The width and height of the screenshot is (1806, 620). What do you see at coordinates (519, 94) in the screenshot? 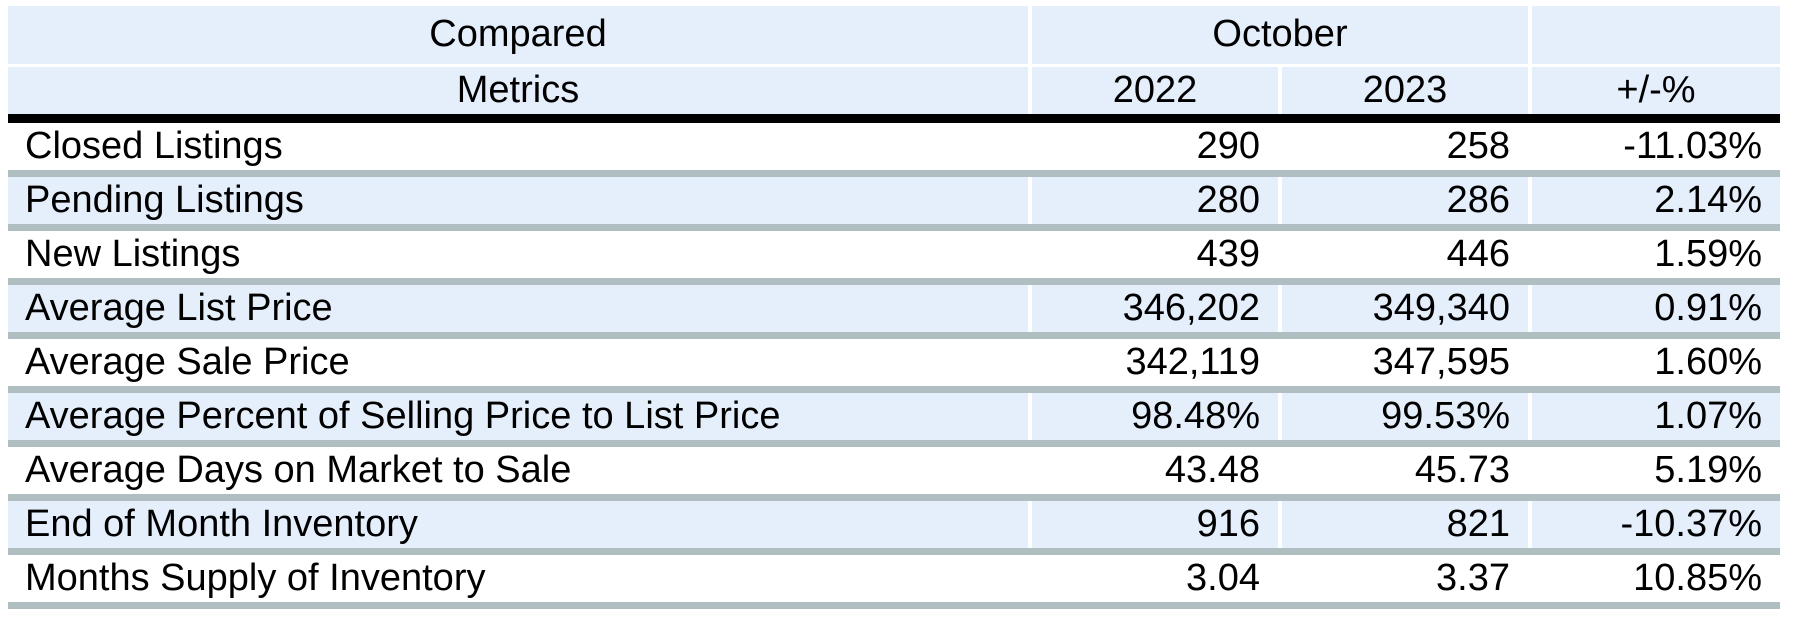
I see `header-metrics-label: Metrics` at bounding box center [519, 94].